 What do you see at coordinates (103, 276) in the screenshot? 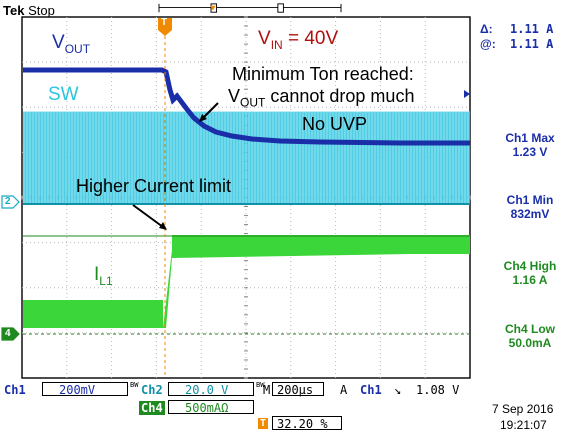
I see `il1-label: IL1` at bounding box center [103, 276].